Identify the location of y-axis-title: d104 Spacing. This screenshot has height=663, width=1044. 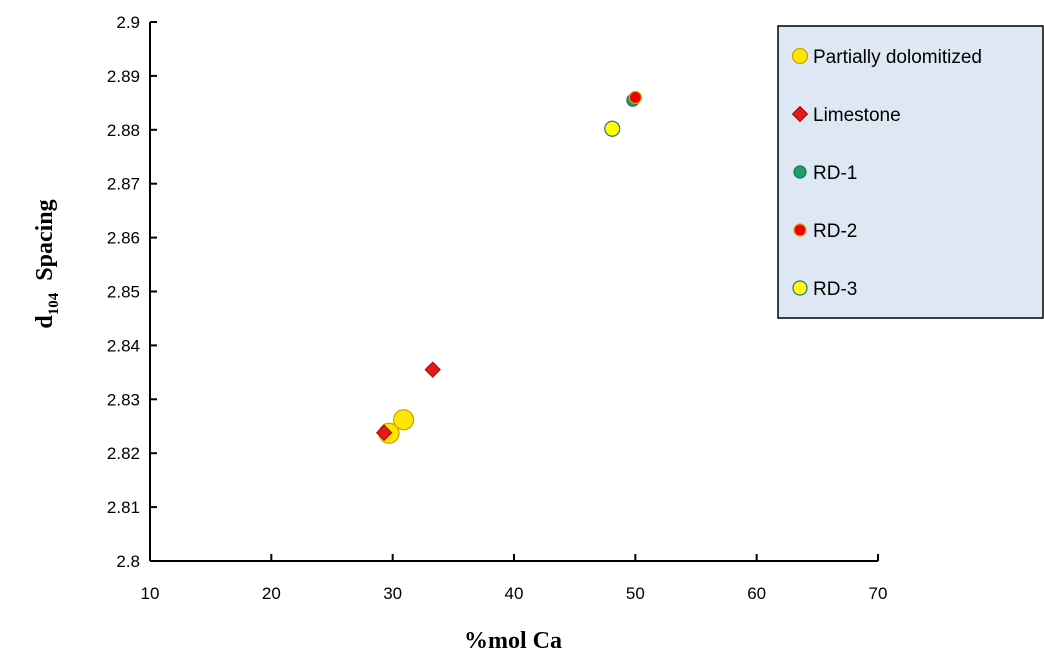
(47, 263).